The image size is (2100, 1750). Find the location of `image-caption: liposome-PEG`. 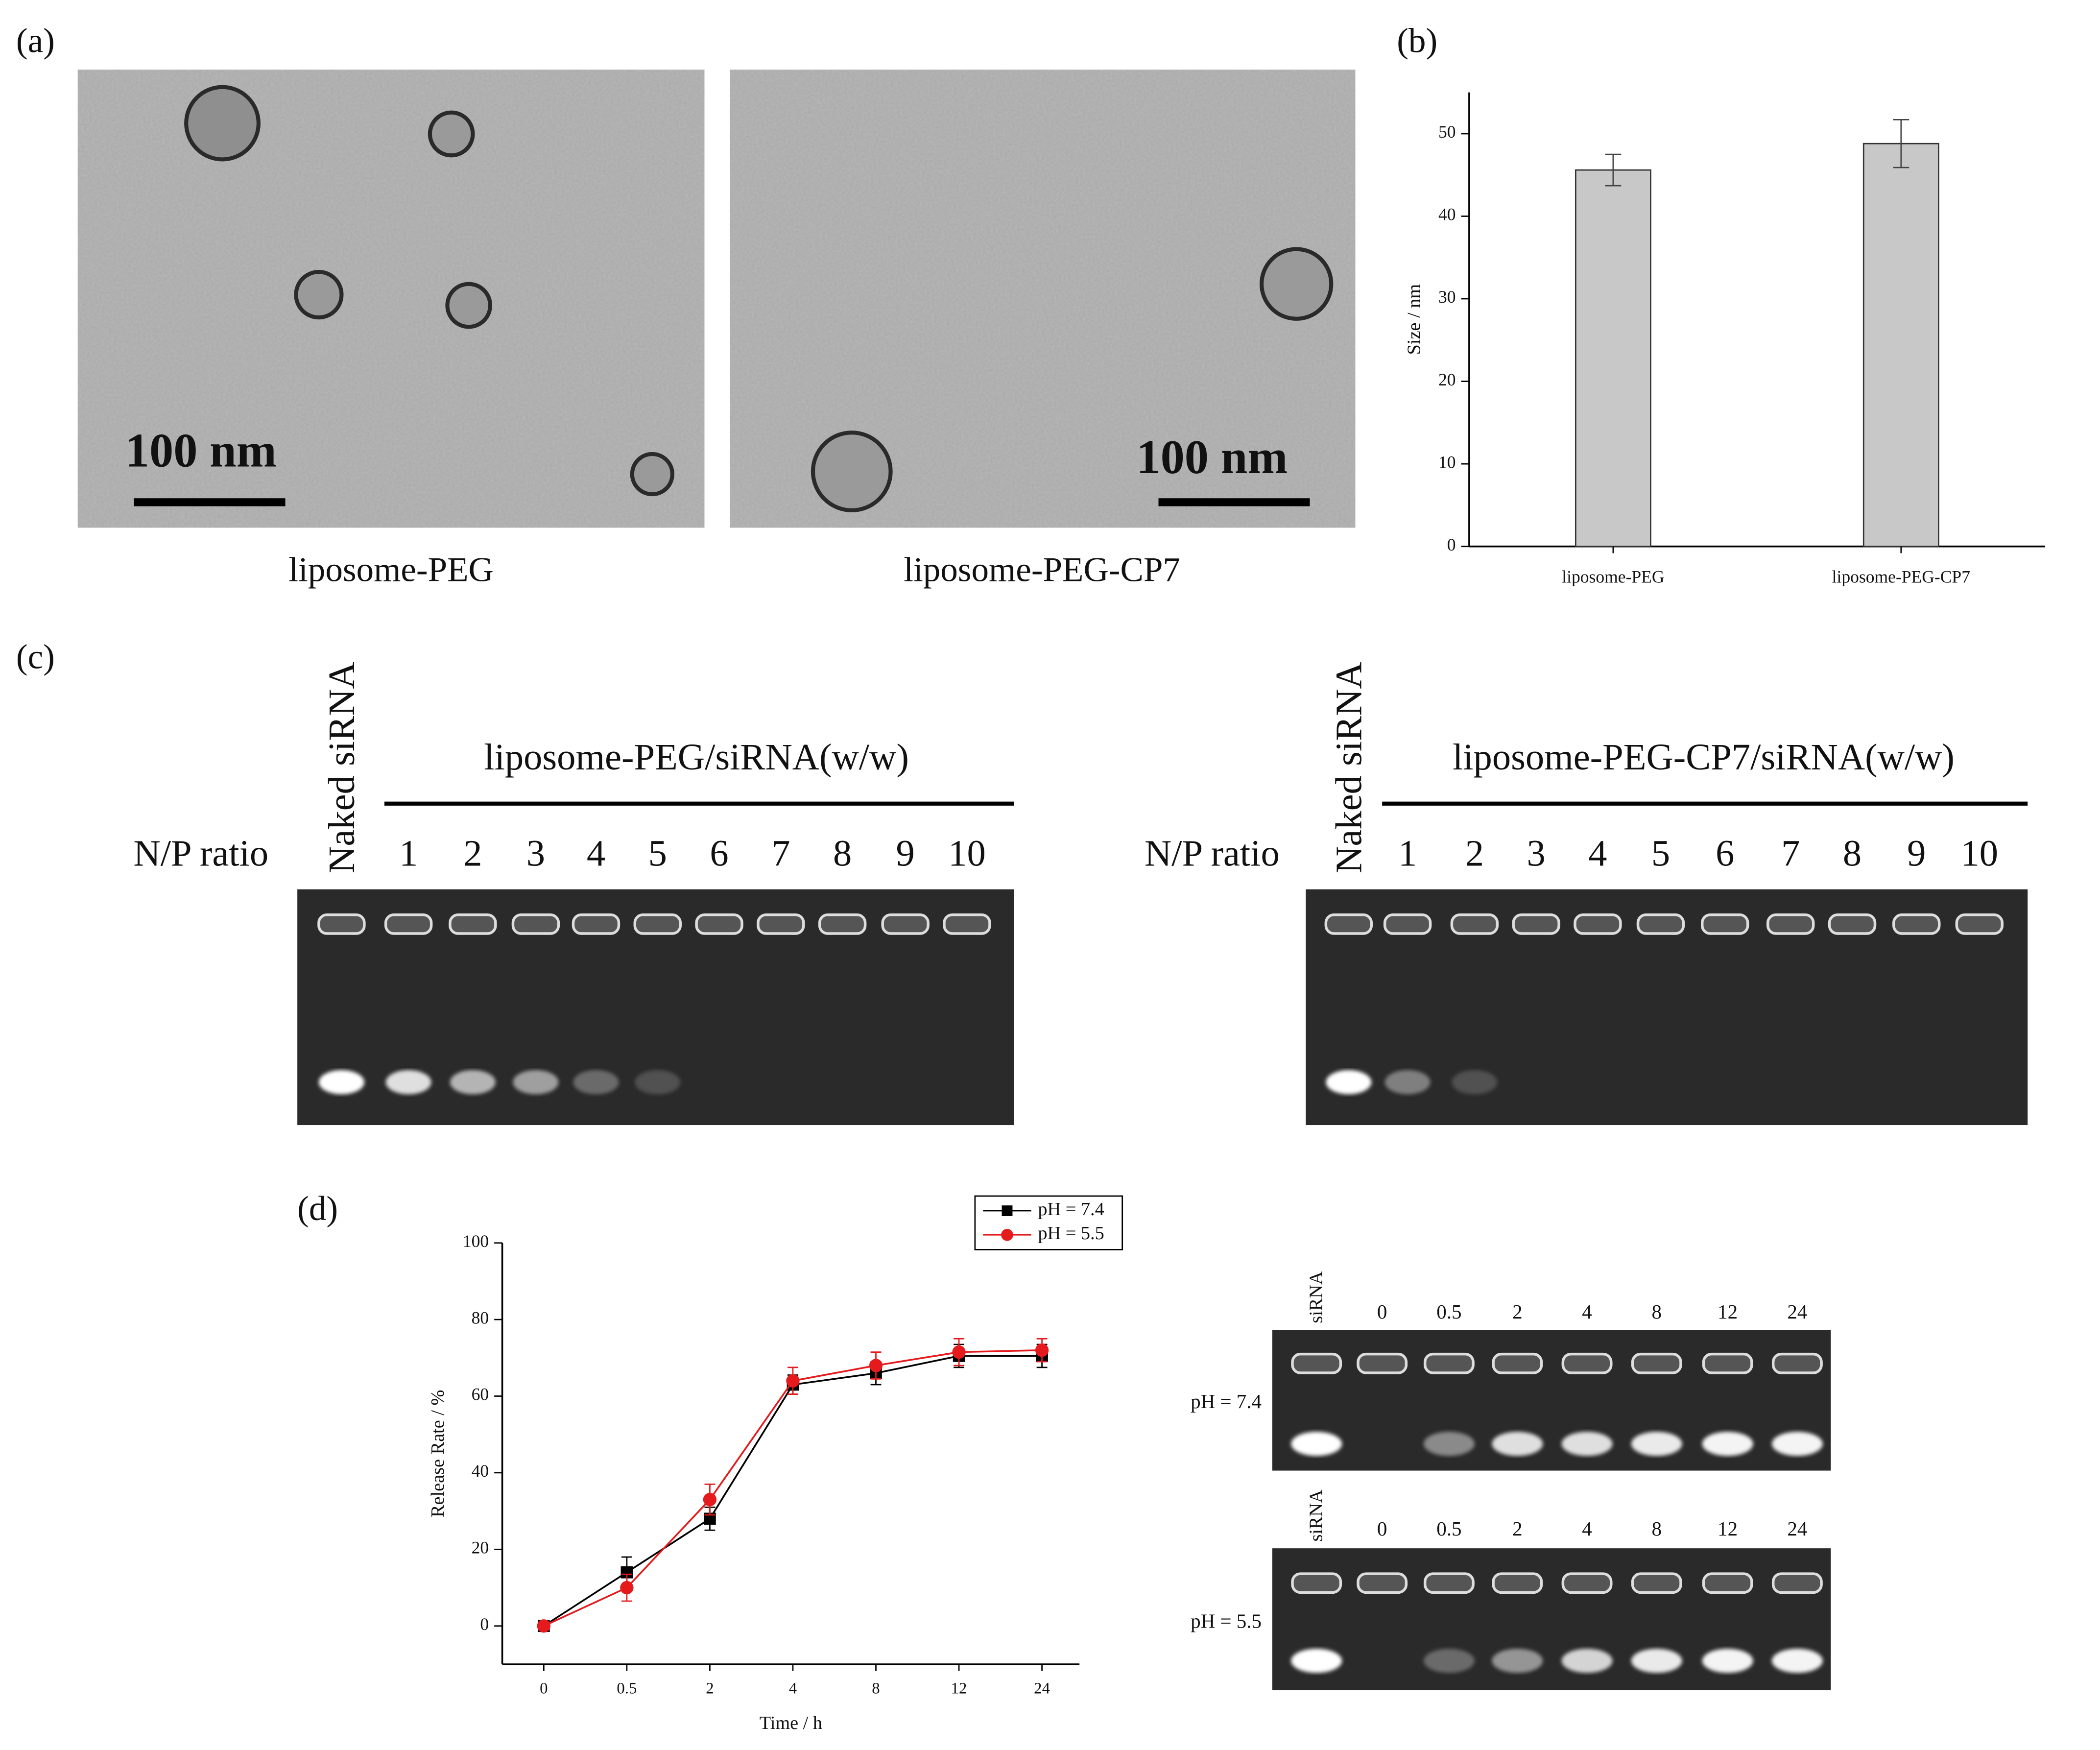

image-caption: liposome-PEG is located at coordinates (391, 570).